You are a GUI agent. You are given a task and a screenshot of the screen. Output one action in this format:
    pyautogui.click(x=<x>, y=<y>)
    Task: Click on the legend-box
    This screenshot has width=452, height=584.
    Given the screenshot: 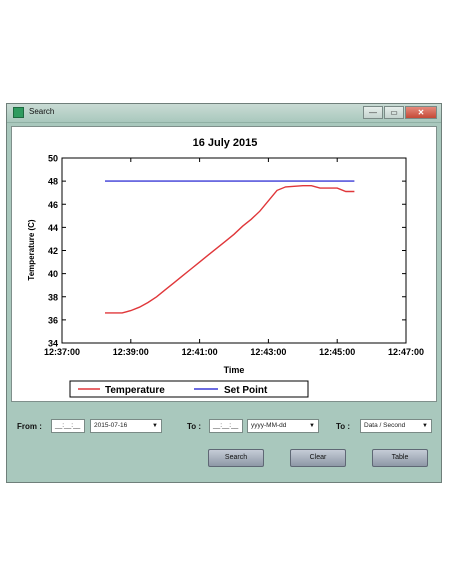 What is the action you would take?
    pyautogui.click(x=189, y=389)
    